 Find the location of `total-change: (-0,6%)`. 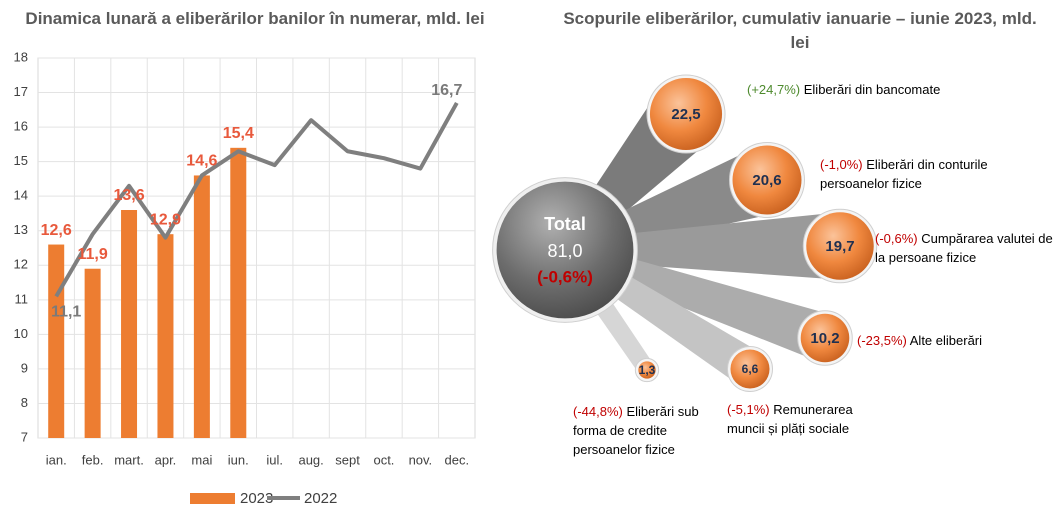

total-change: (-0,6%) is located at coordinates (565, 276).